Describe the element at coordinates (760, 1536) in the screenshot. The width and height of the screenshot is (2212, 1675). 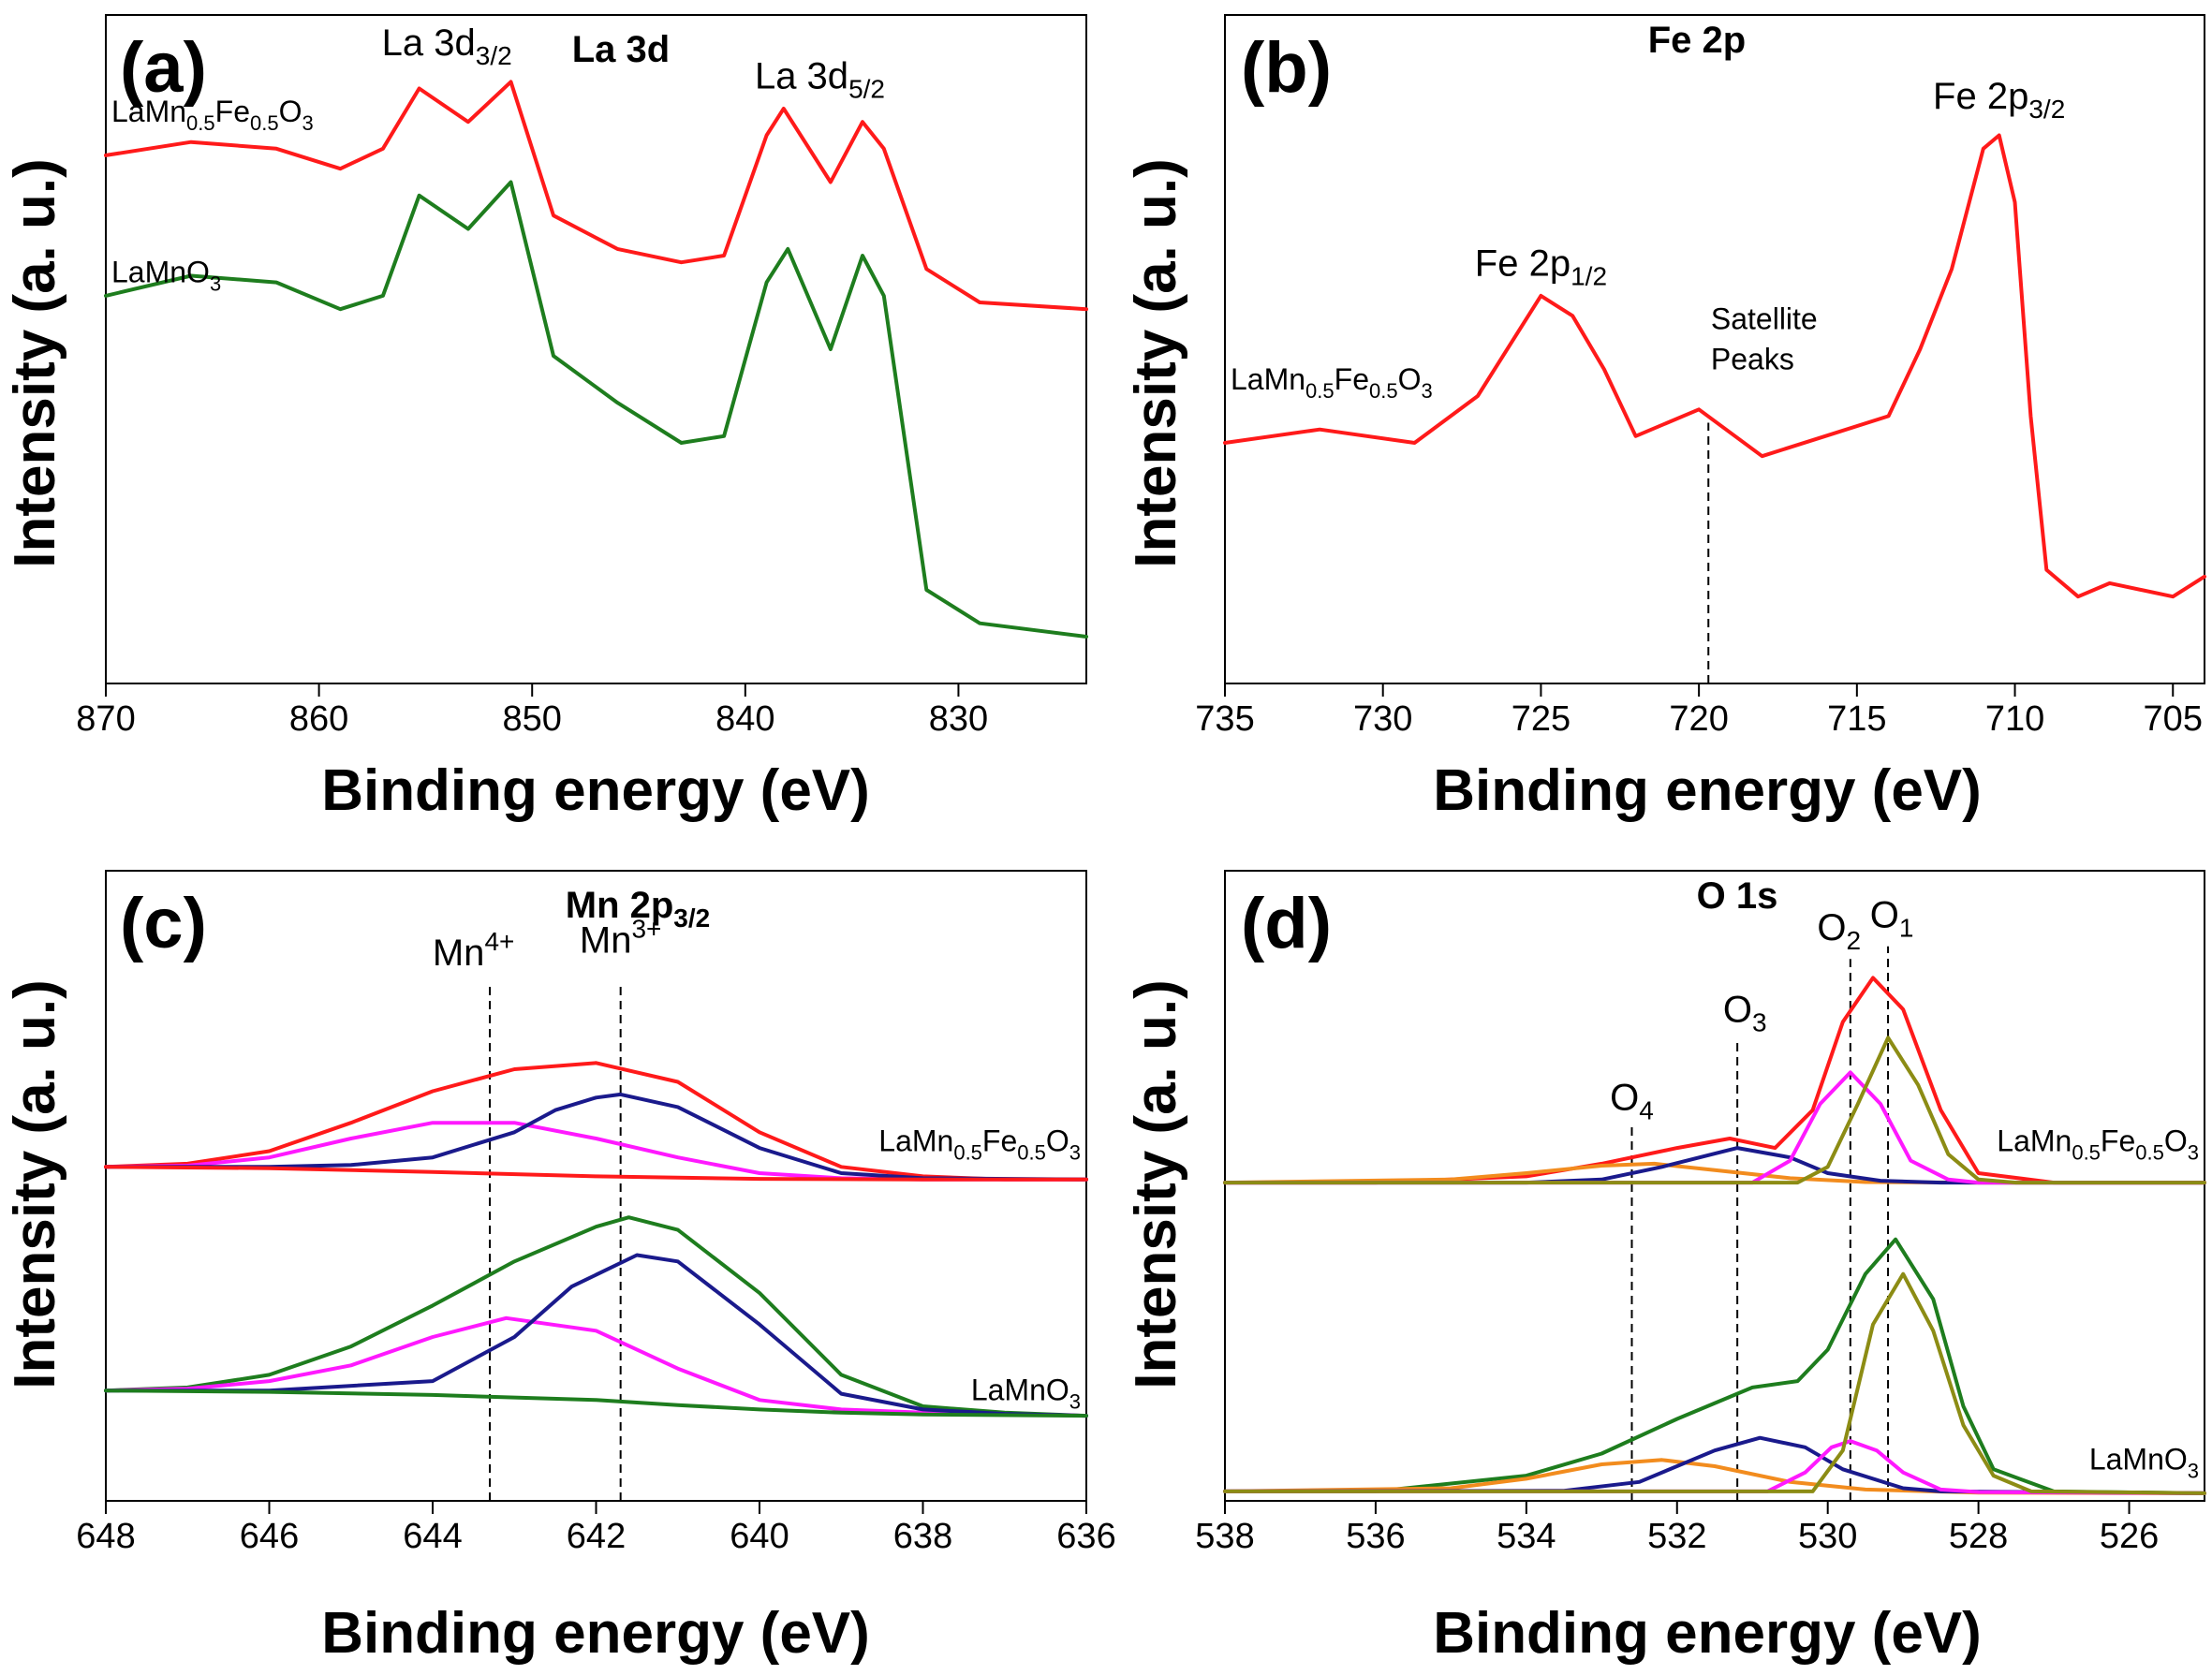
I see `panel-c-xtick-label: 640` at that location.